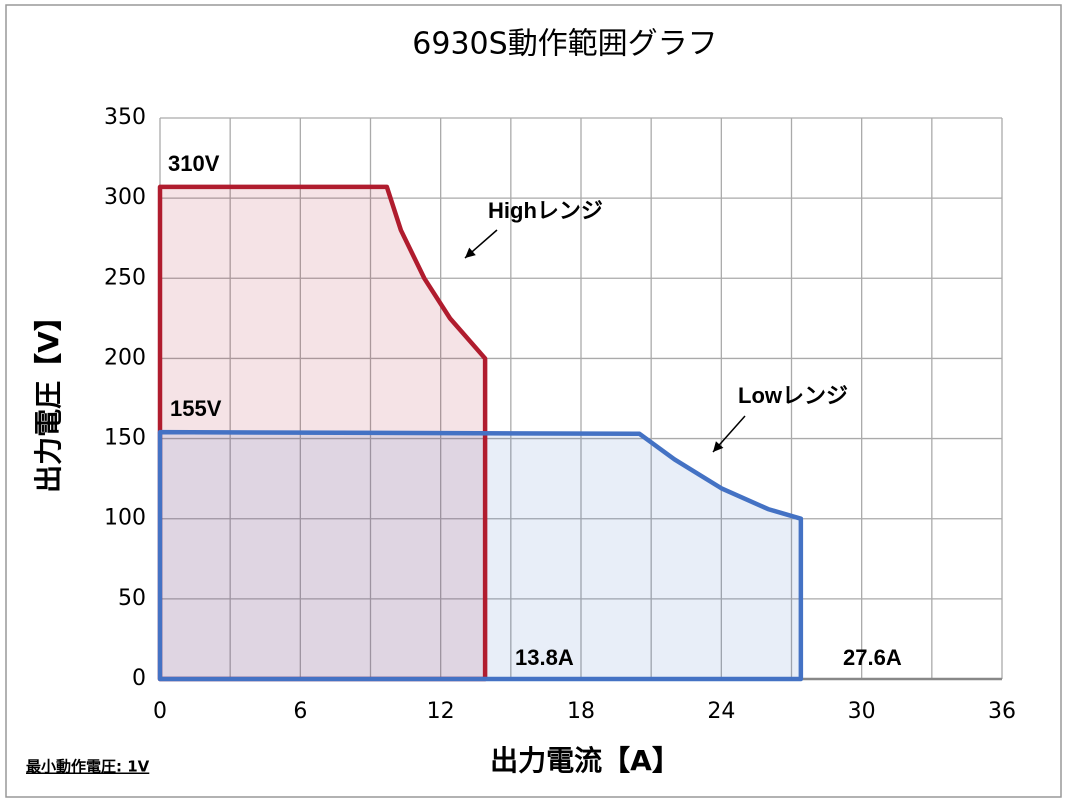 Image resolution: width=1068 pixels, height=803 pixels. Describe the element at coordinates (585, 760) in the screenshot. I see `x-axis-label: 出力電流【A】` at that location.